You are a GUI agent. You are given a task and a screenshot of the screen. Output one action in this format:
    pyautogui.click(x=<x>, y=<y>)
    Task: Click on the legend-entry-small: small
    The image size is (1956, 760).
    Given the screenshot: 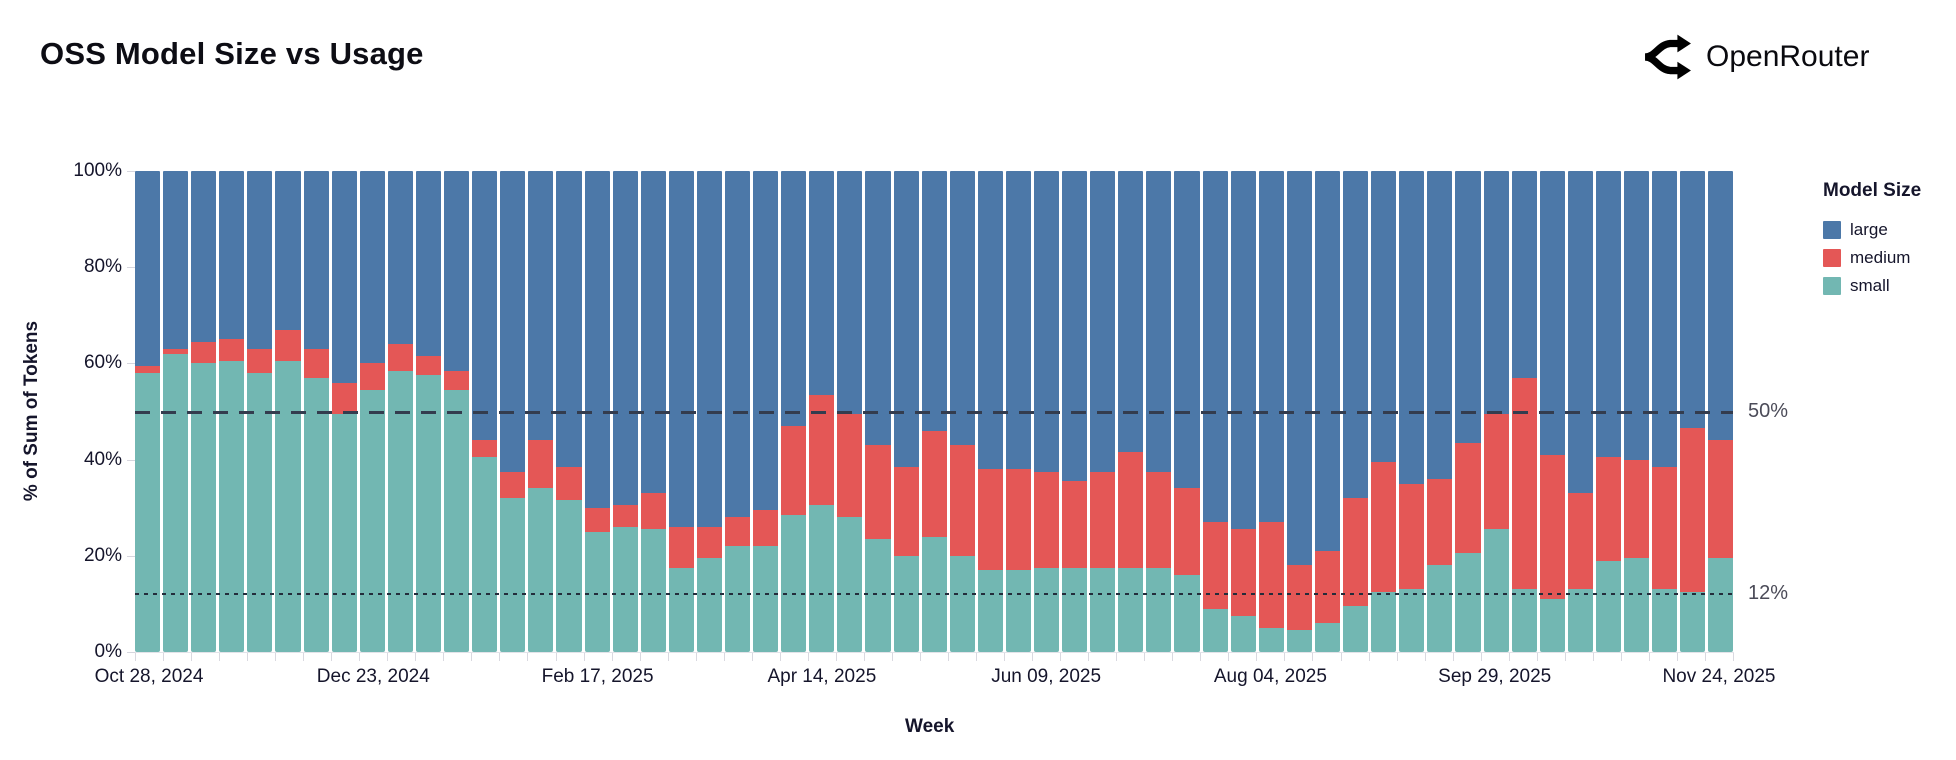 What is the action you would take?
    pyautogui.click(x=1872, y=286)
    